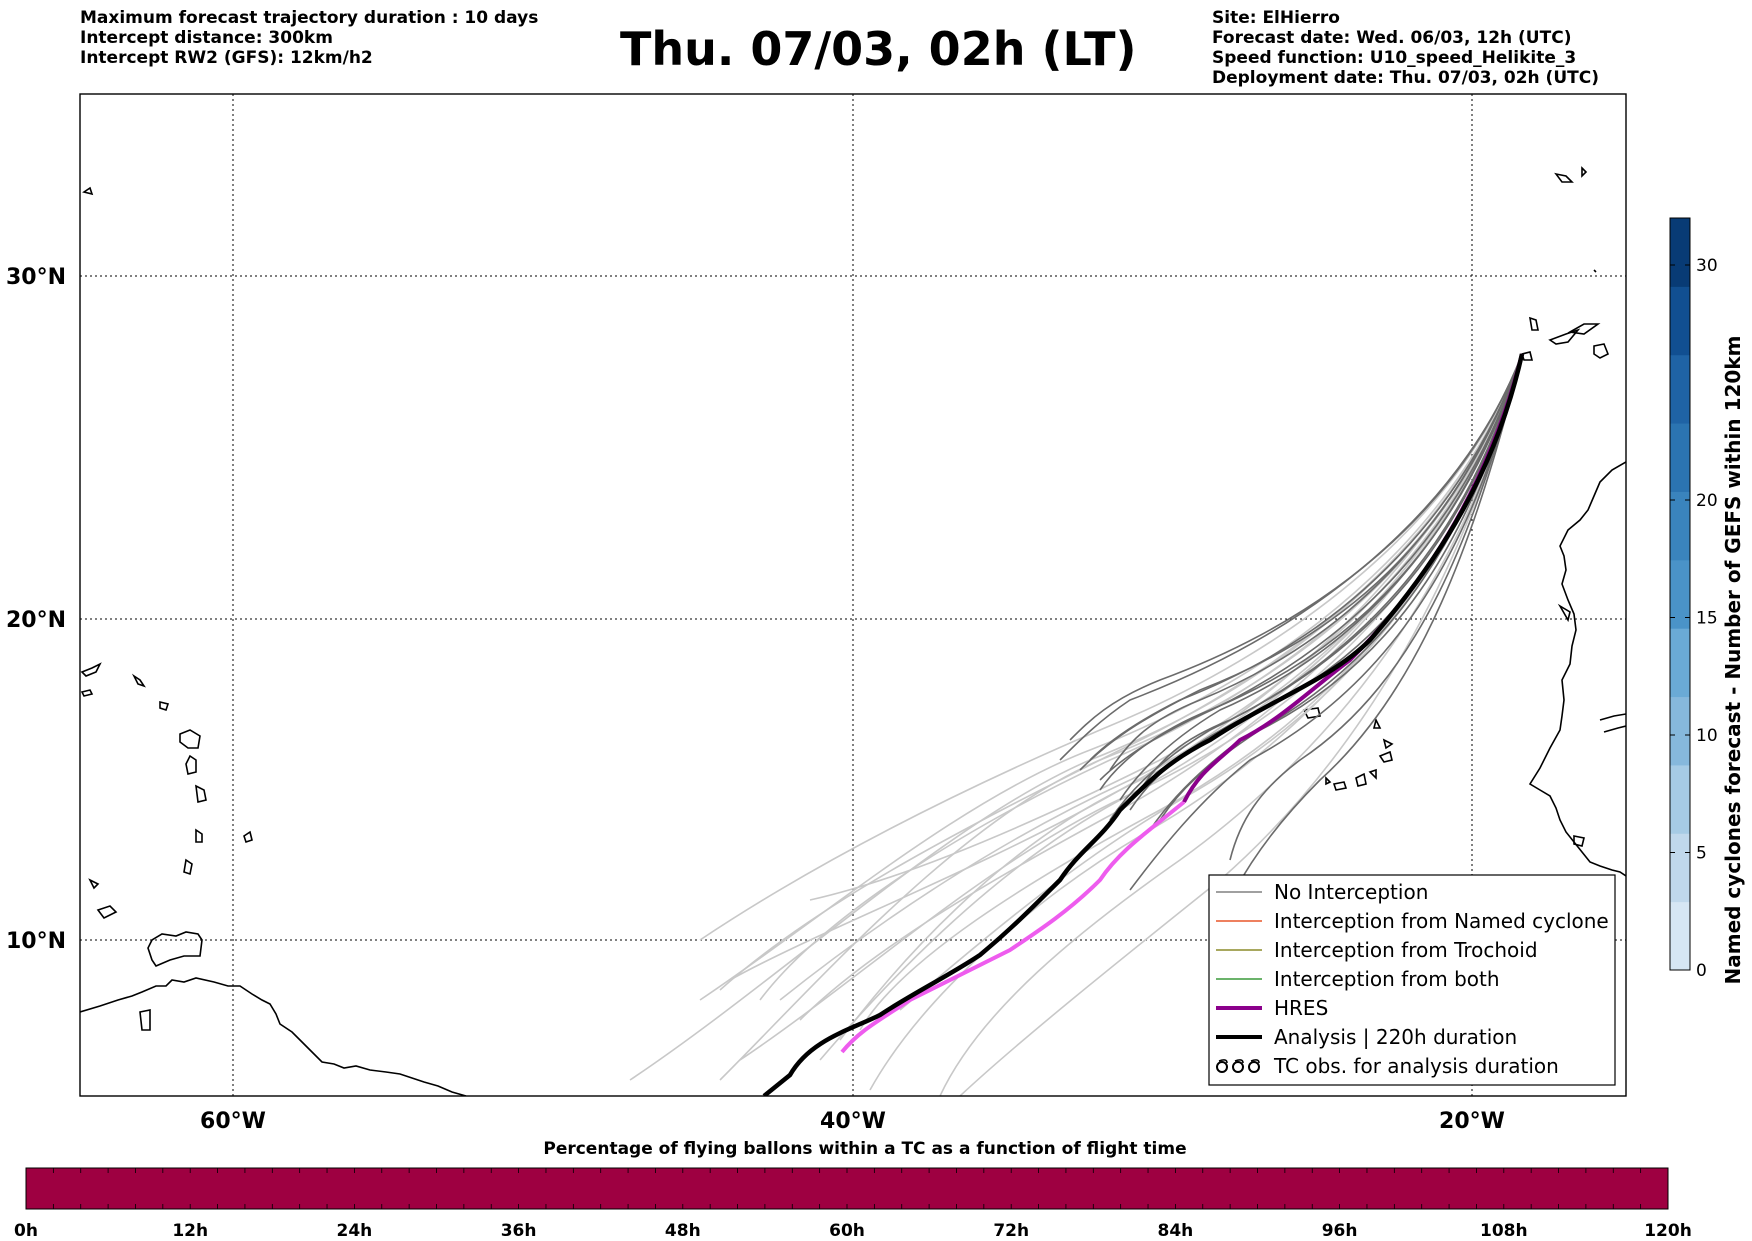 The height and width of the screenshot is (1241, 1752). I want to click on legend-label: Interception from both, so click(1387, 979).